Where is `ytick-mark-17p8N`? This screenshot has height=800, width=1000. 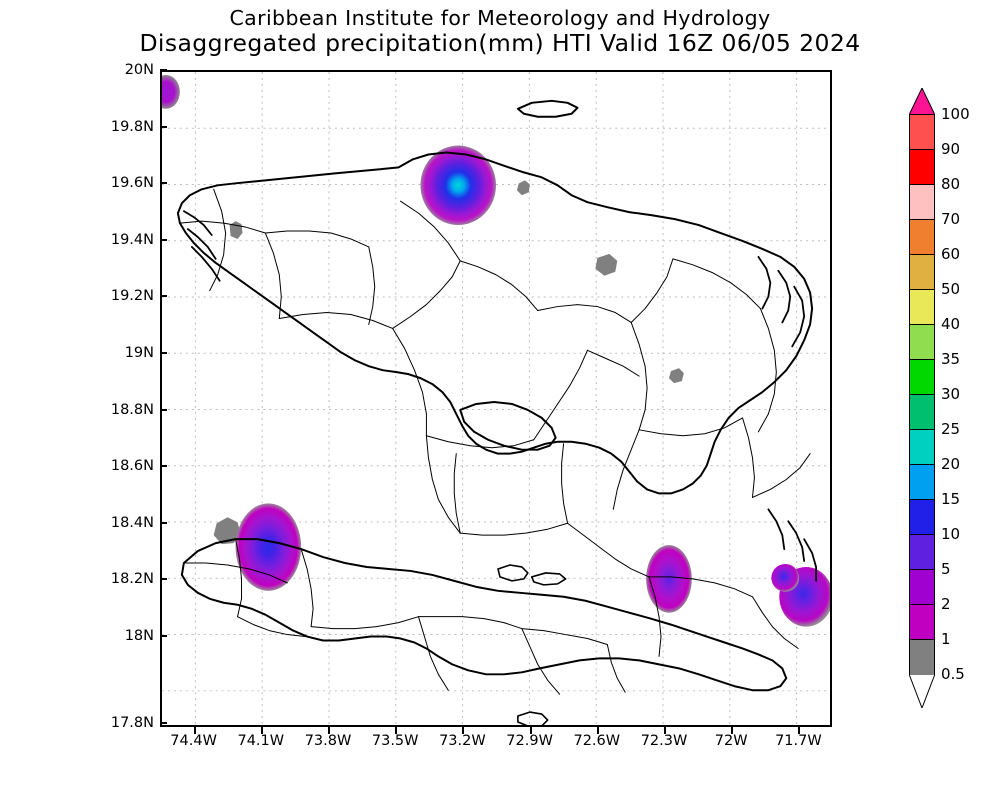 ytick-mark-17p8N is located at coordinates (163, 723).